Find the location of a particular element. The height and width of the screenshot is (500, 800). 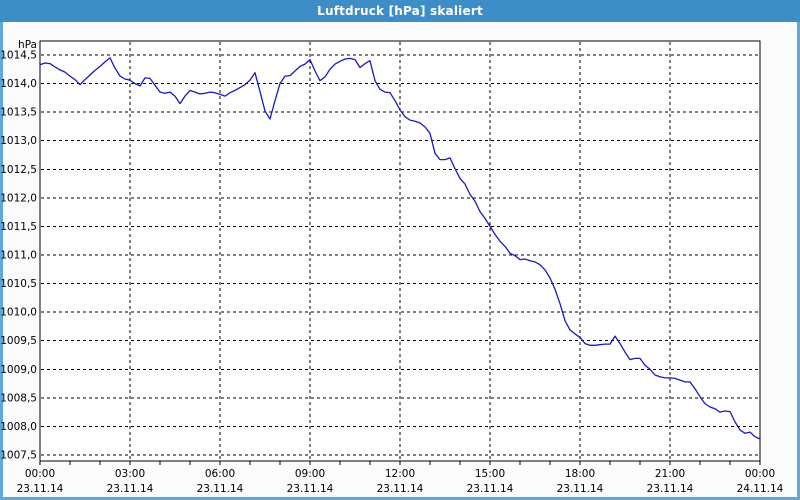

y-axis-unit-label: hPa is located at coordinates (27, 45).